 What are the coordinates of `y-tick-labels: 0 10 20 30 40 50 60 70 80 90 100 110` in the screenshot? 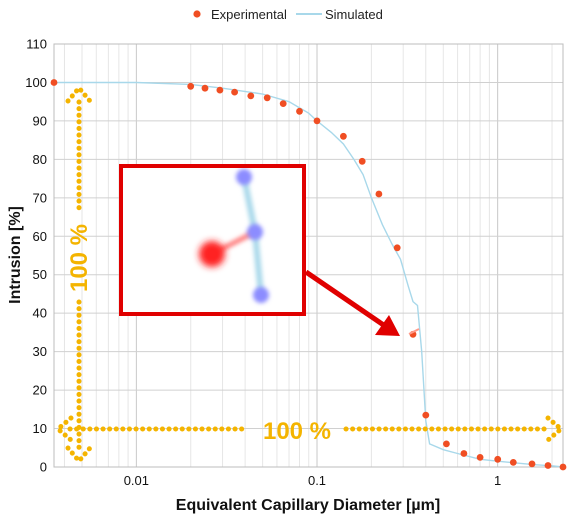 It's located at (36, 256).